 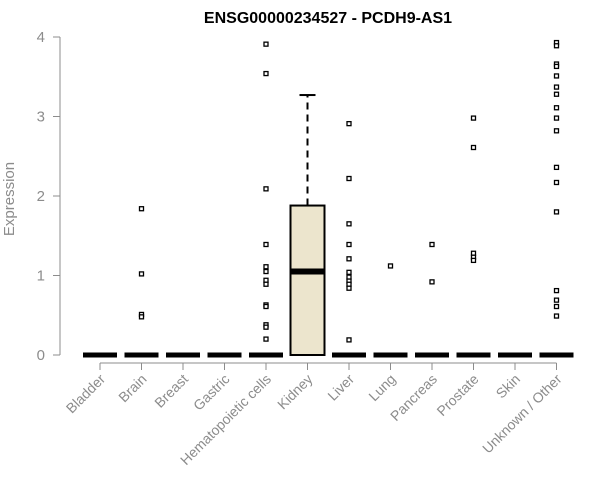 I want to click on y-tick-label: 0, so click(x=41, y=355).